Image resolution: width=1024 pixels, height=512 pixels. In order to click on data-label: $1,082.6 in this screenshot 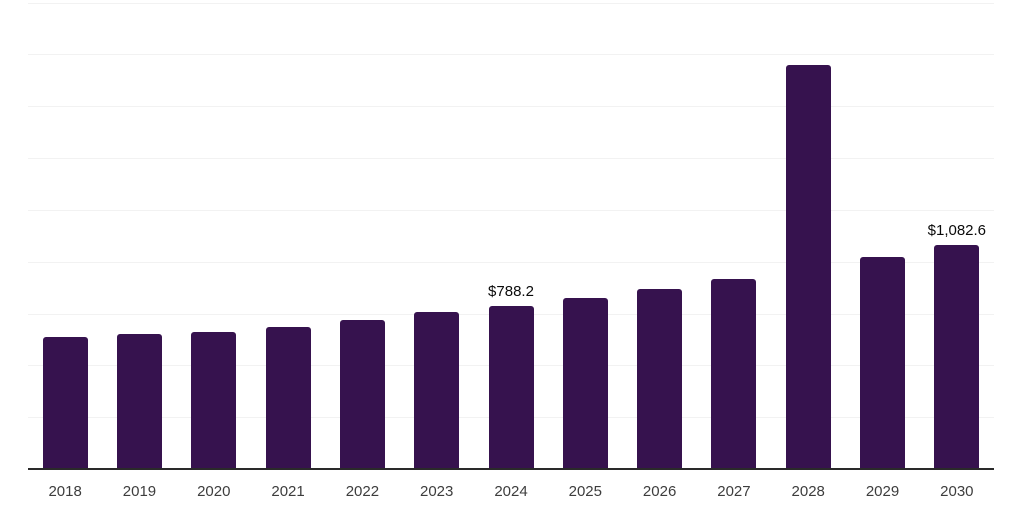, I will do `click(957, 230)`.